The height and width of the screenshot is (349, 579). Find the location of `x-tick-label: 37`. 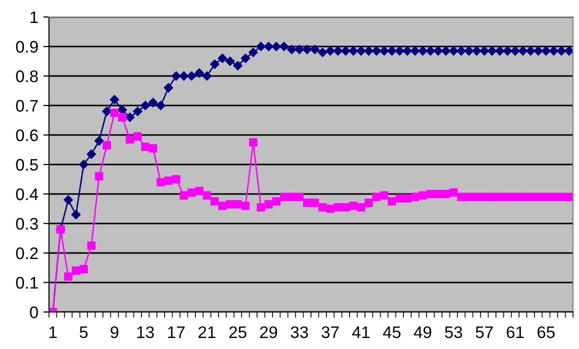

x-tick-label: 37 is located at coordinates (330, 332).